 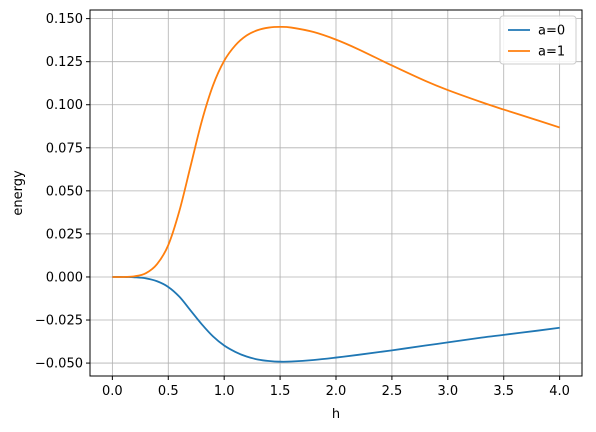 I want to click on x-axis-label: h, so click(x=336, y=414).